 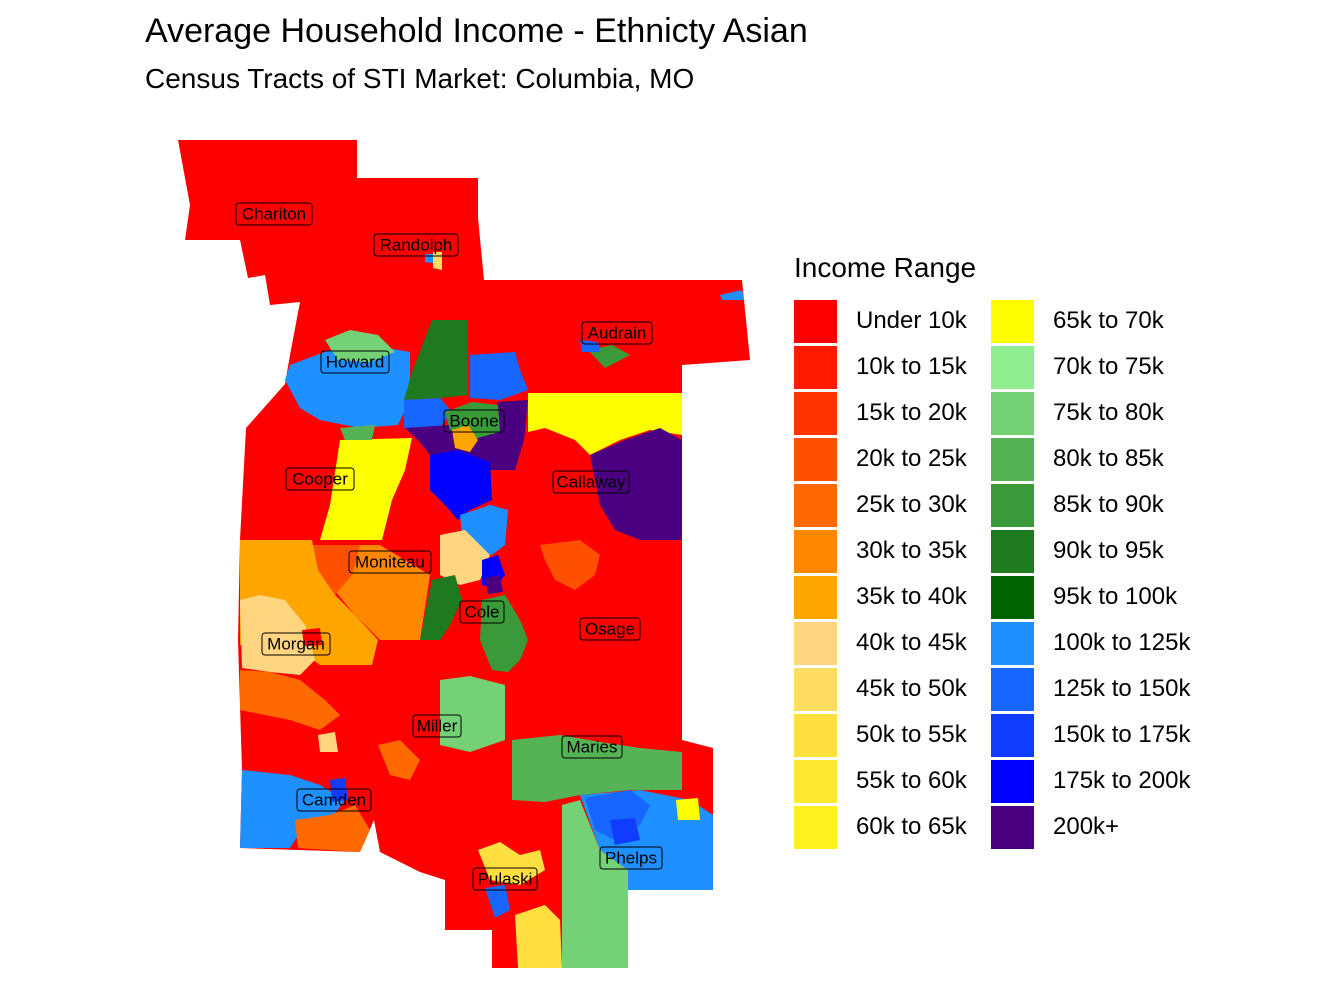 I want to click on county-label-camden: Camden, so click(x=334, y=800).